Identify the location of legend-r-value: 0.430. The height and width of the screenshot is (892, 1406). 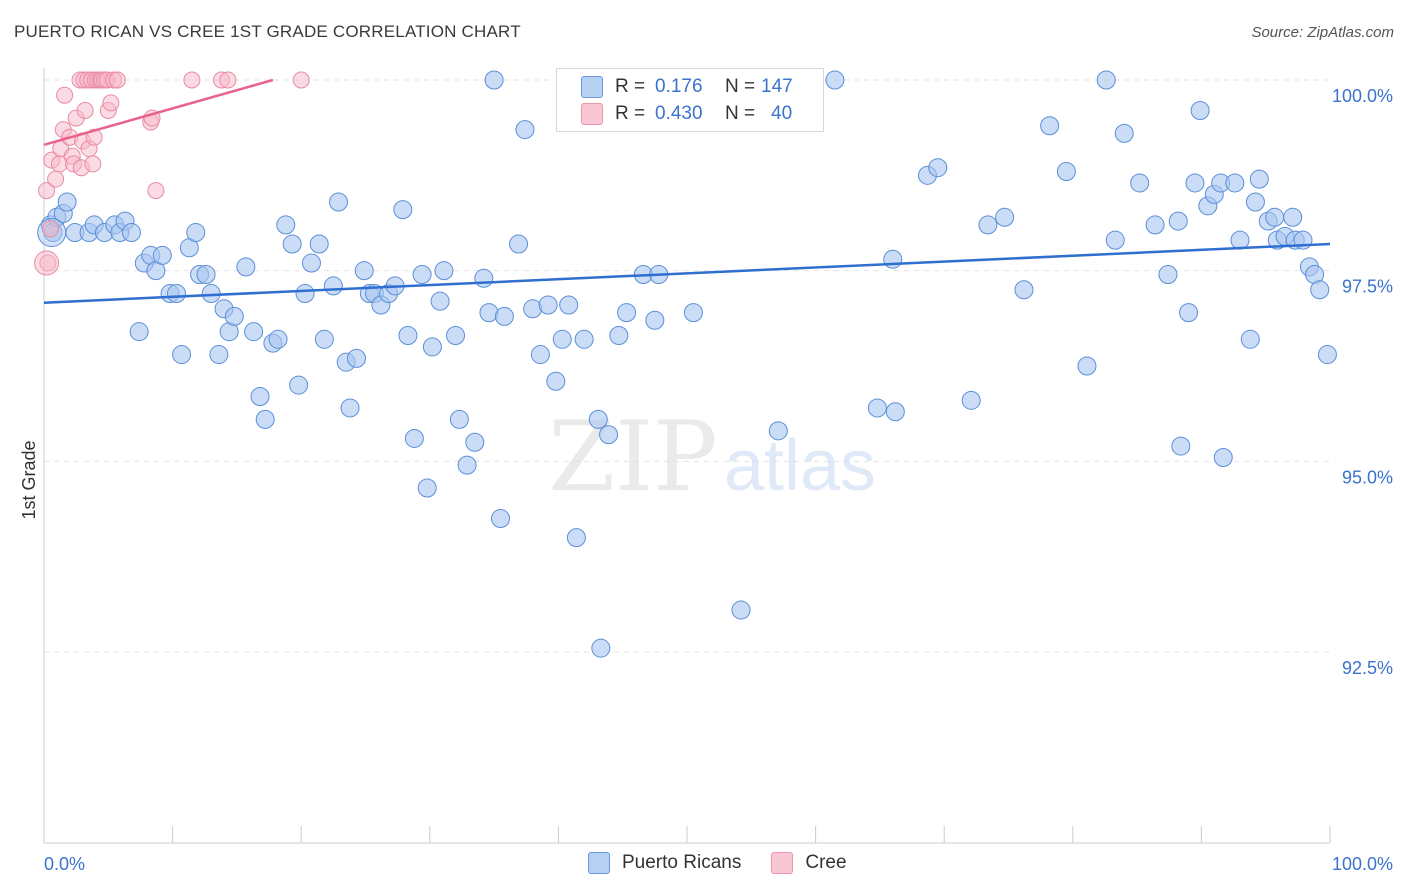
(679, 113).